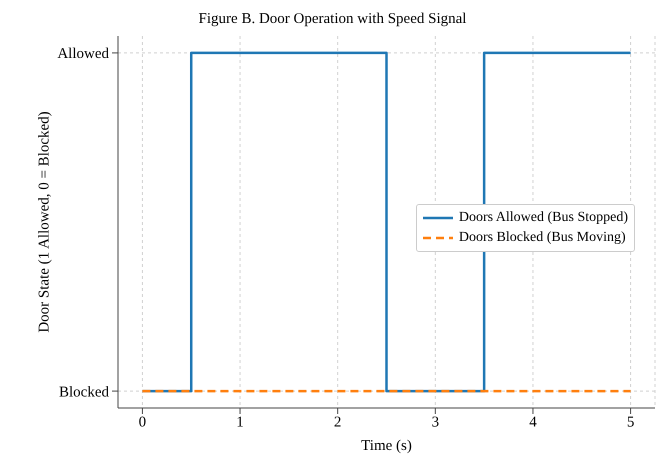  Describe the element at coordinates (630, 422) in the screenshot. I see `x-tick-label: 5` at that location.